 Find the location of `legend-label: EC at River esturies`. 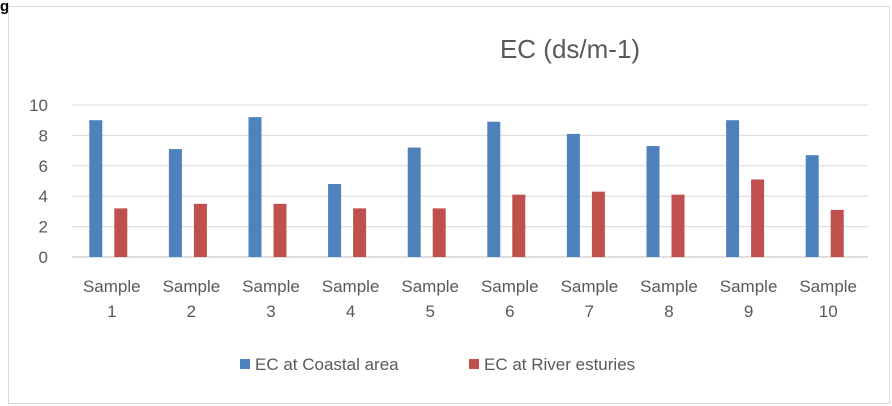

legend-label: EC at River esturies is located at coordinates (559, 364).